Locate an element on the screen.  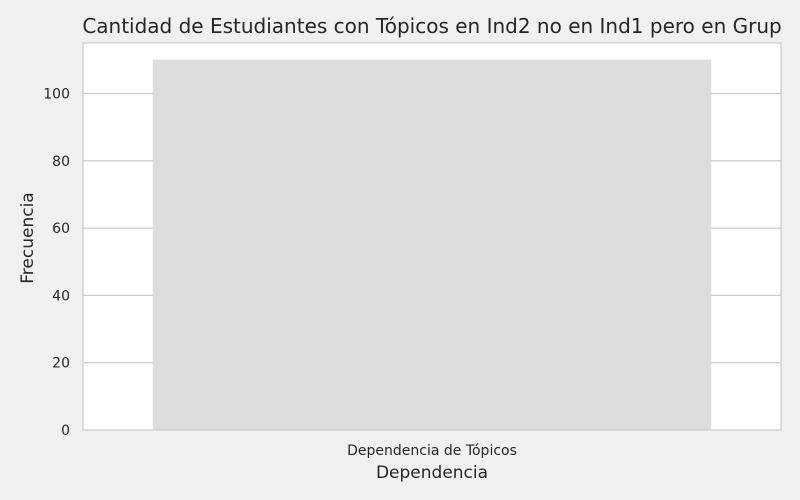
y-tick-label: 80 is located at coordinates (61, 162).